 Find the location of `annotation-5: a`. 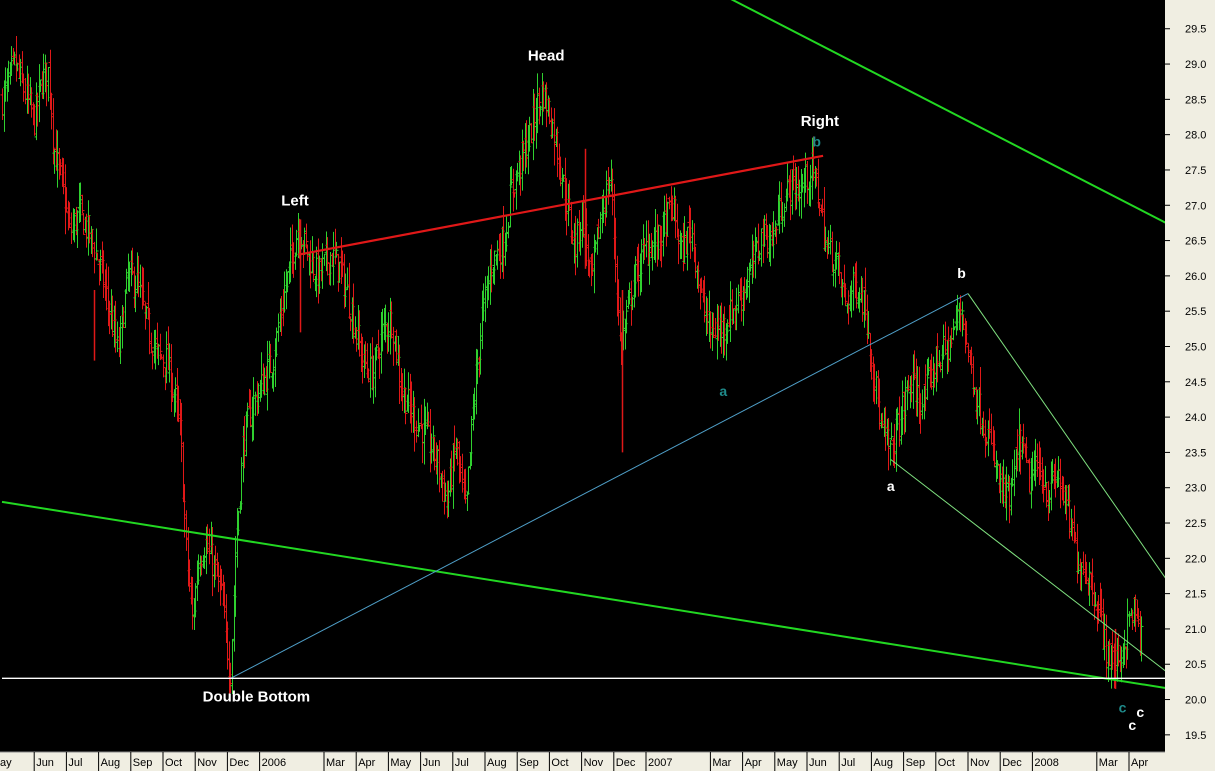

annotation-5: a is located at coordinates (723, 391).